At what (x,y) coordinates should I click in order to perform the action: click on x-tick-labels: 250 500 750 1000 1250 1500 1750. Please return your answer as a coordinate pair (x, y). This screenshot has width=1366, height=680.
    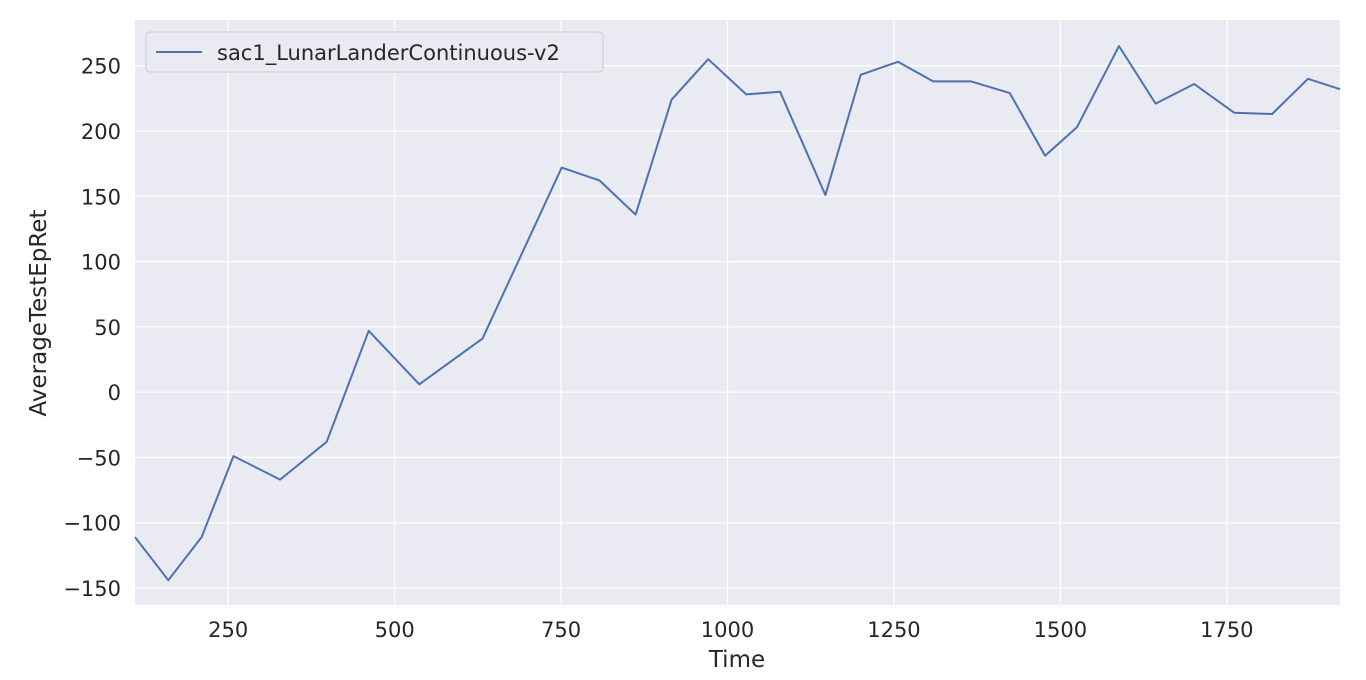
    Looking at the image, I should click on (730, 630).